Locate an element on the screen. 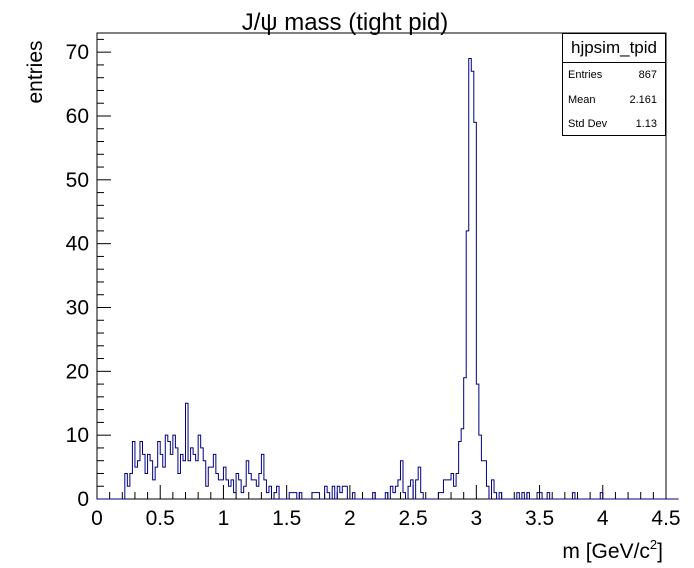 The width and height of the screenshot is (694, 568). y-tick-label: 60 is located at coordinates (77, 116).